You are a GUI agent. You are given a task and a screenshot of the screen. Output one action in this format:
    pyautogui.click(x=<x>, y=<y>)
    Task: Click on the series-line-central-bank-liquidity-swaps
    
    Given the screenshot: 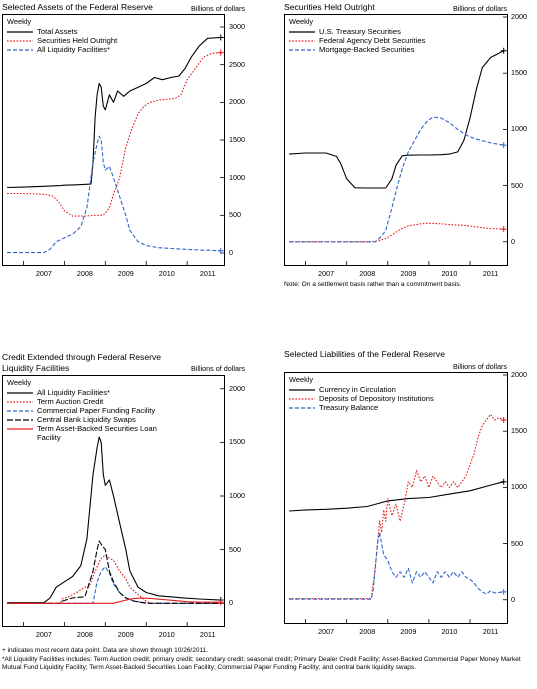 What is the action you would take?
    pyautogui.click(x=114, y=572)
    